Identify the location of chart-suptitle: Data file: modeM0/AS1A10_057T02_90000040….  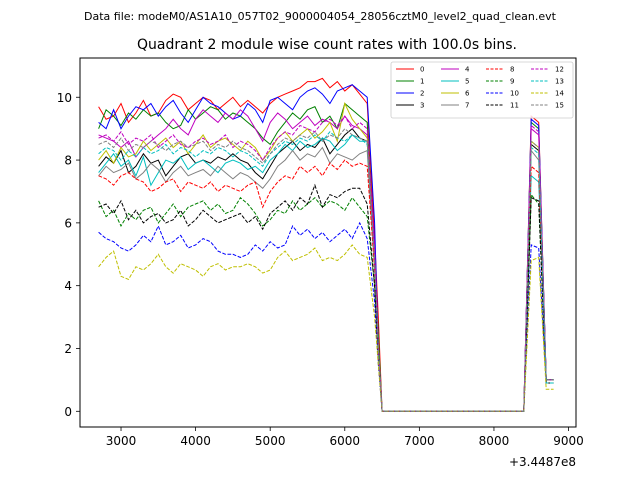
(320, 16).